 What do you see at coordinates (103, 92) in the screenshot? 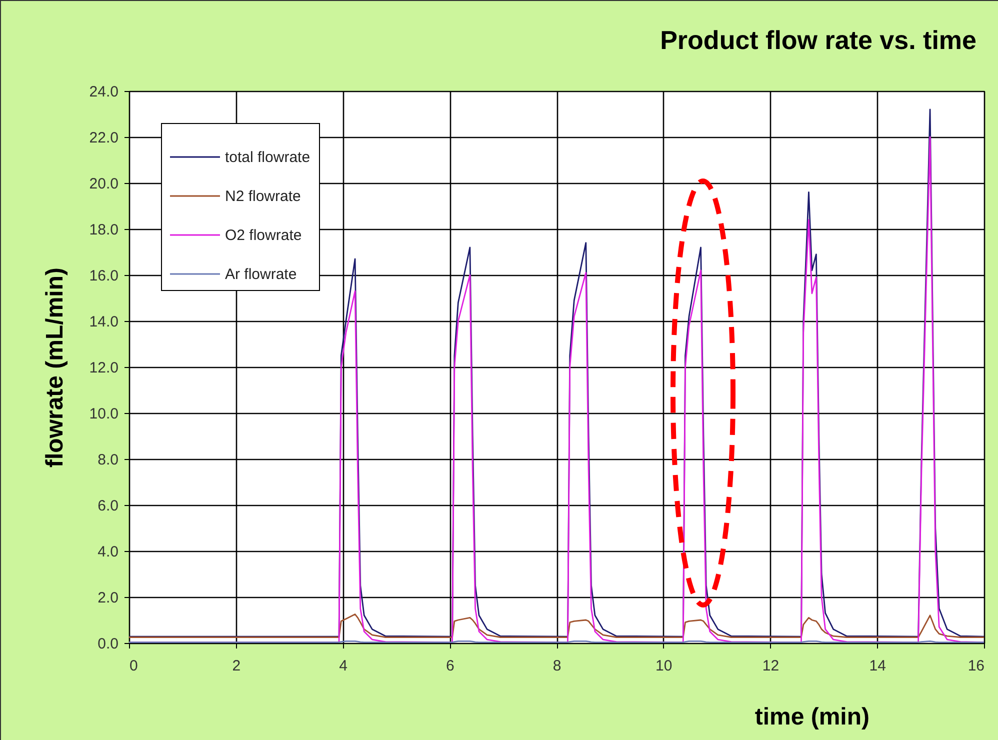
I see `y-tick-label: 24.0` at bounding box center [103, 92].